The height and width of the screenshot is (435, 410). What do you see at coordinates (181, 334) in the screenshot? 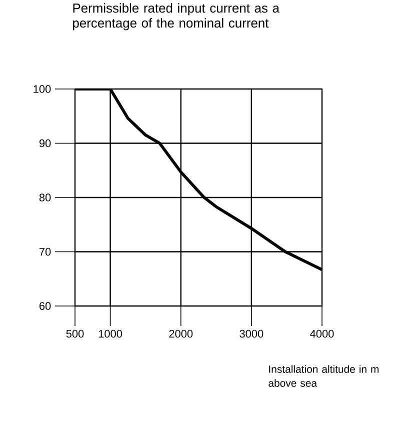
I see `x-tick-label: 2000` at bounding box center [181, 334].